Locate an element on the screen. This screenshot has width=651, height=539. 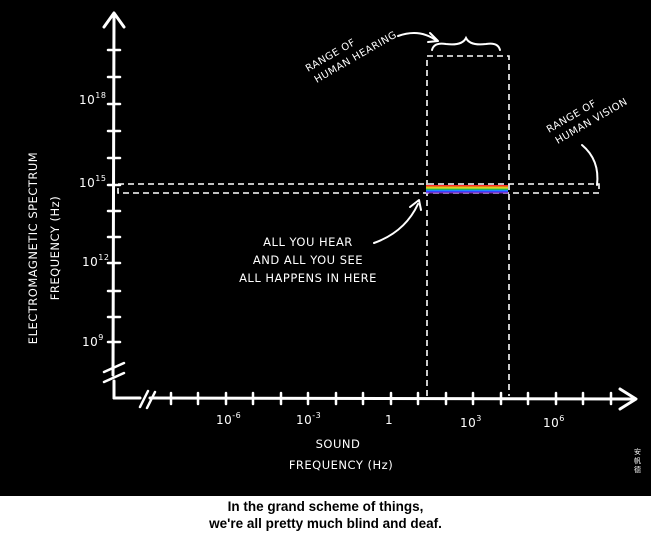
x-axis-title-line1: SOUND is located at coordinates (338, 444).